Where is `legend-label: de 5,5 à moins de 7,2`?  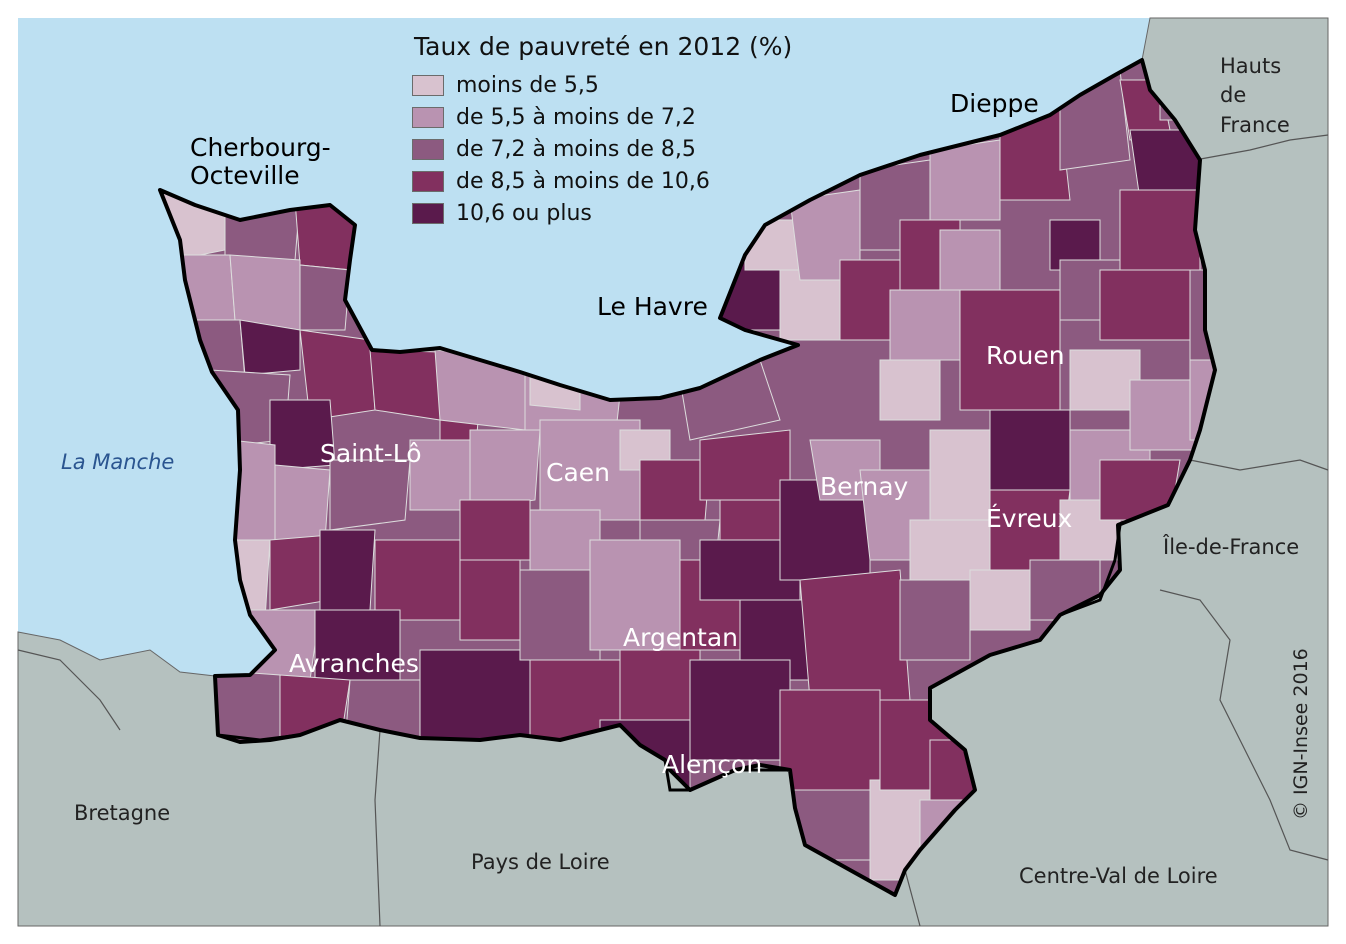 legend-label: de 5,5 à moins de 7,2 is located at coordinates (576, 117).